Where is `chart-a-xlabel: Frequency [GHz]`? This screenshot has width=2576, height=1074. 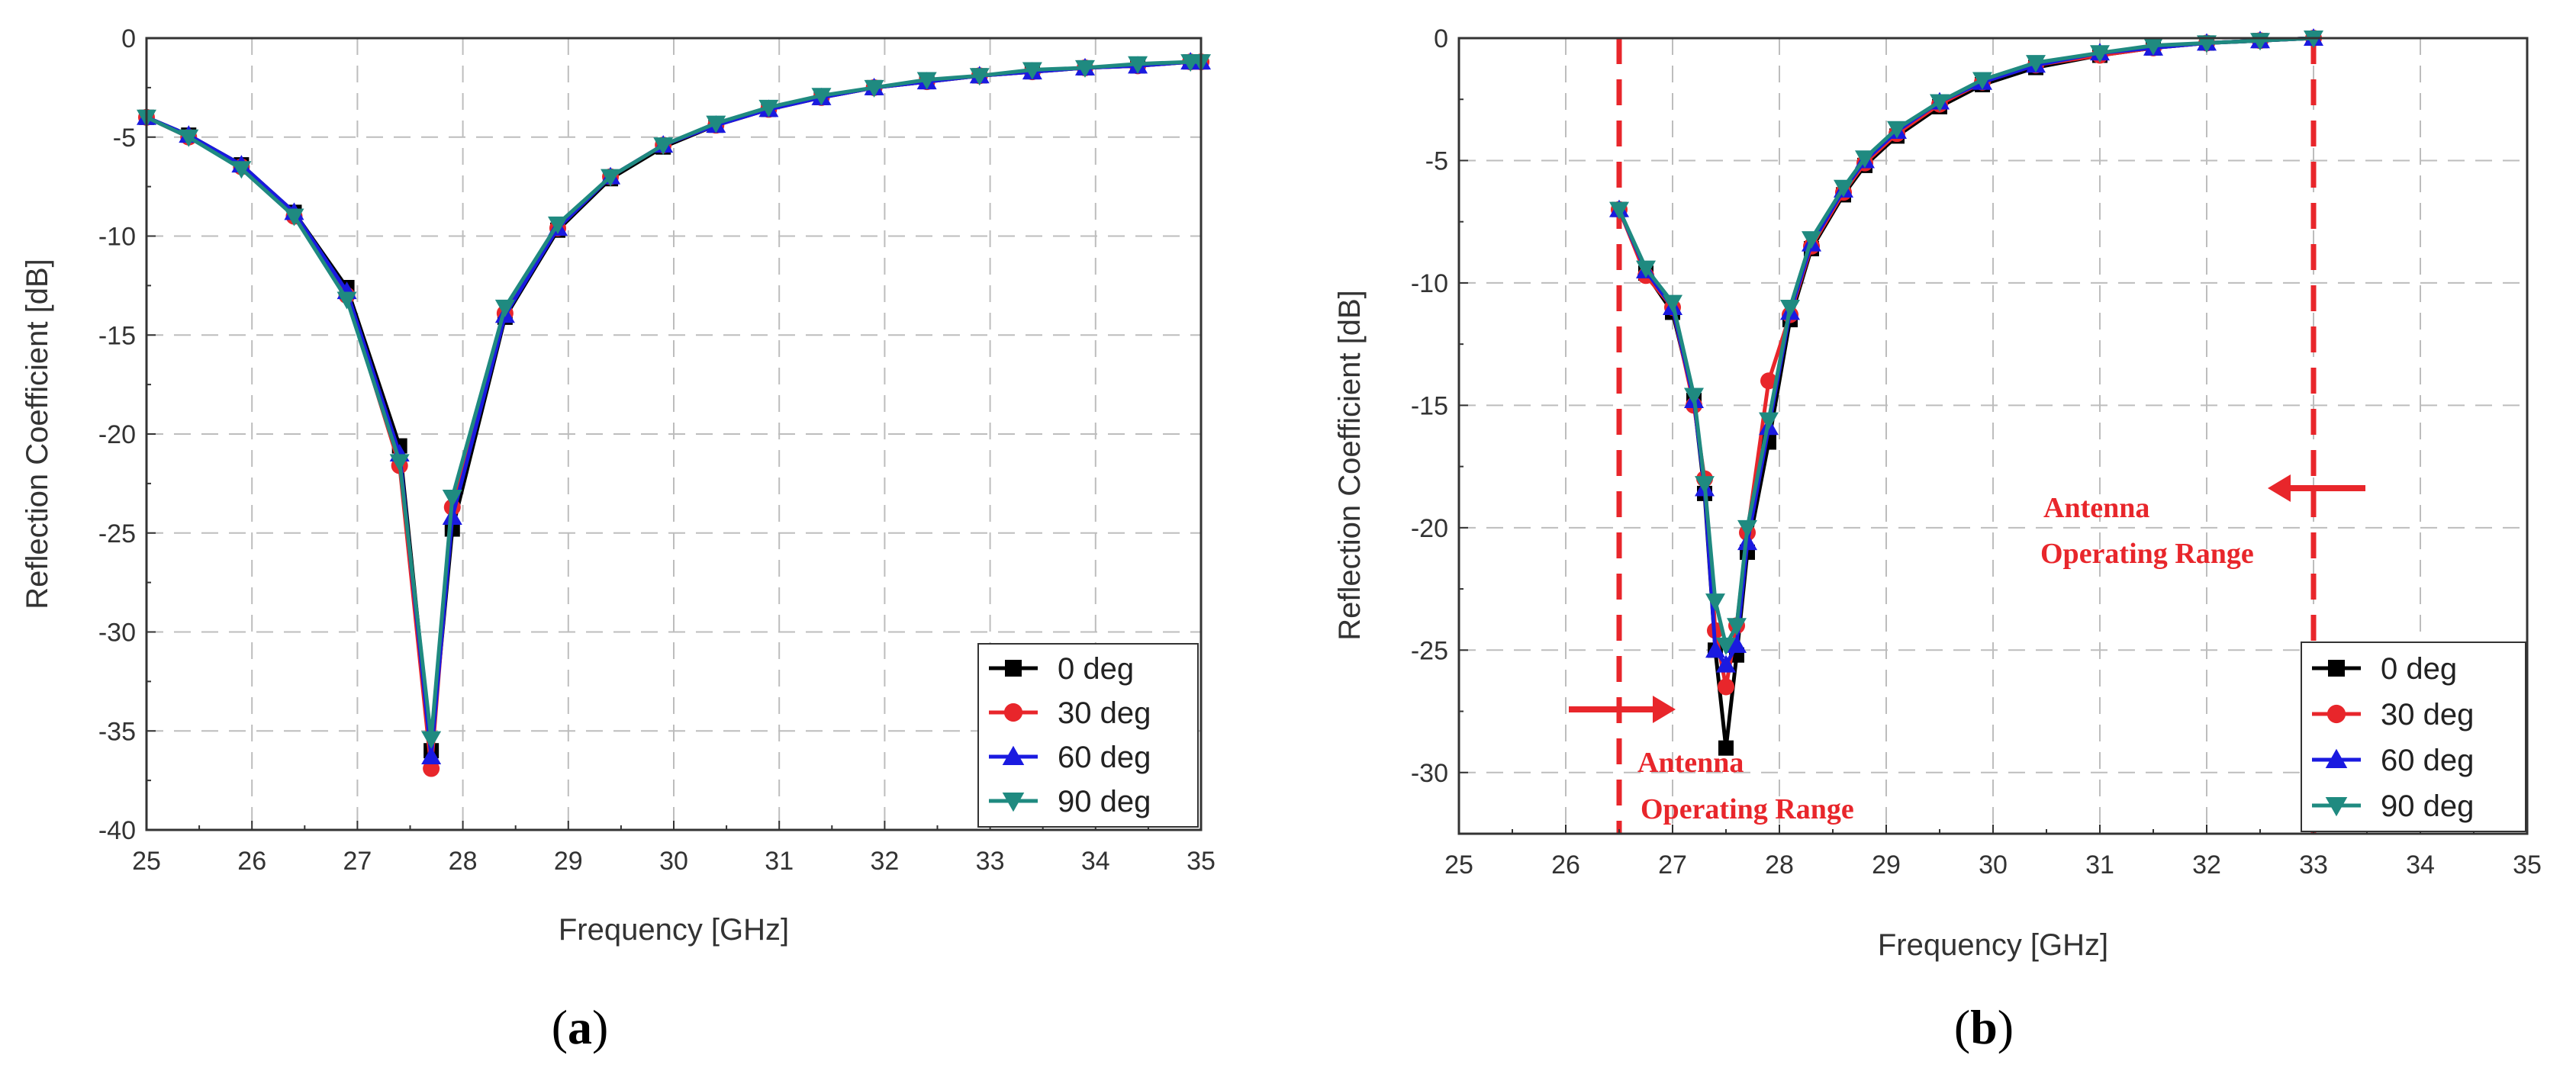
chart-a-xlabel: Frequency [GHz] is located at coordinates (674, 930).